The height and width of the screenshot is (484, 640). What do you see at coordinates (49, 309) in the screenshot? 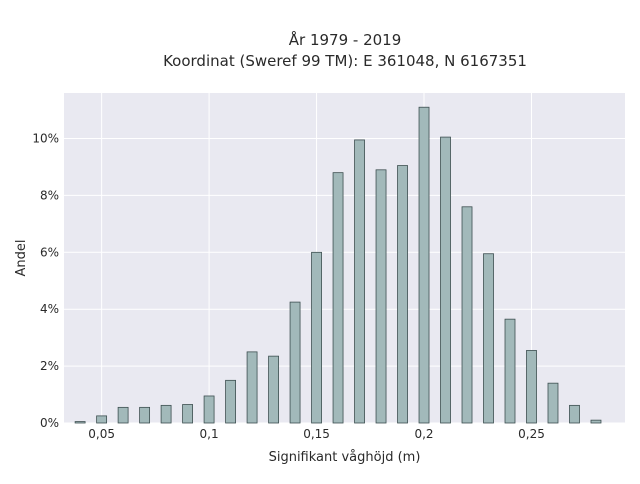
I see `y-tick-label: 4%` at bounding box center [49, 309].